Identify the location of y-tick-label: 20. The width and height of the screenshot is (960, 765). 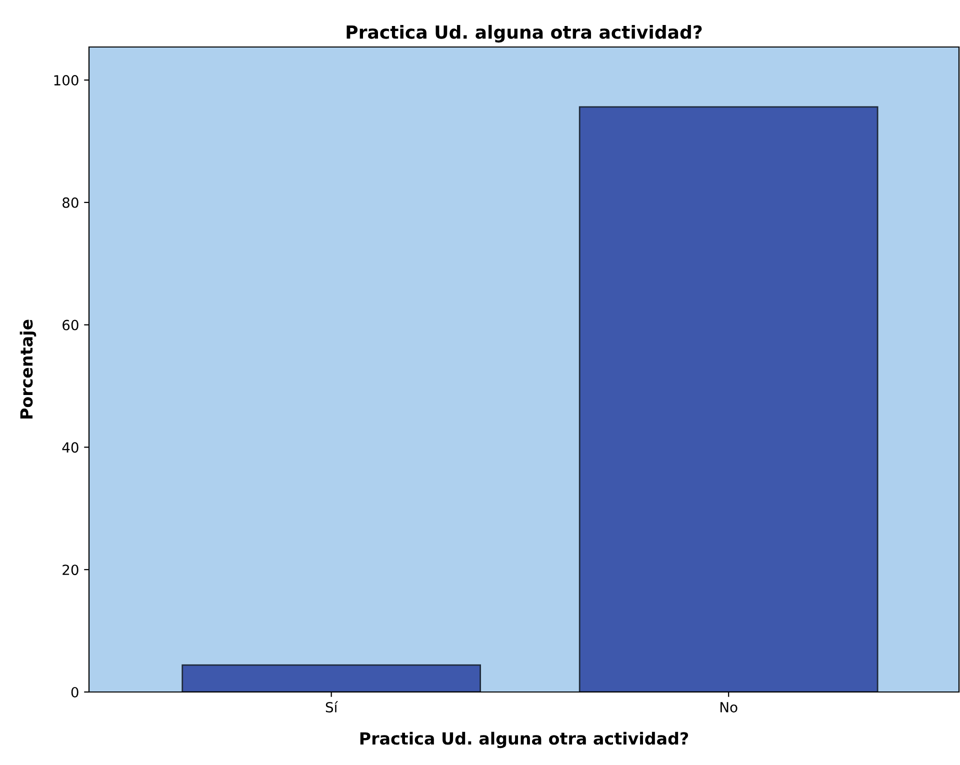
(70, 570).